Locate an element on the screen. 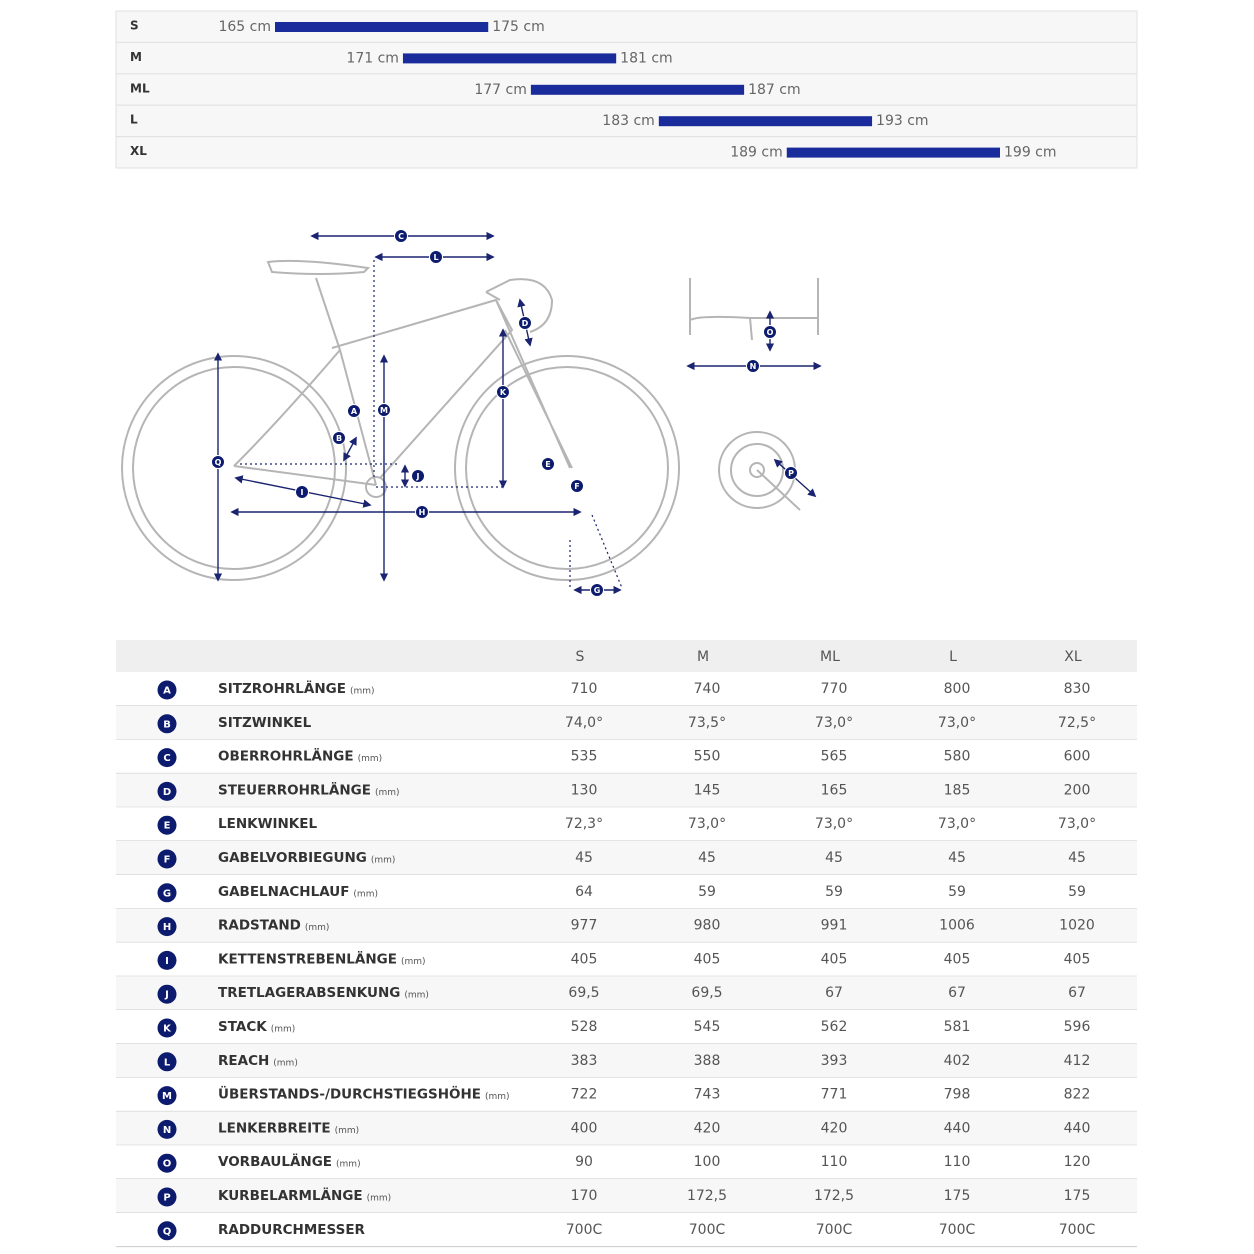  row-letter: F is located at coordinates (167, 860).